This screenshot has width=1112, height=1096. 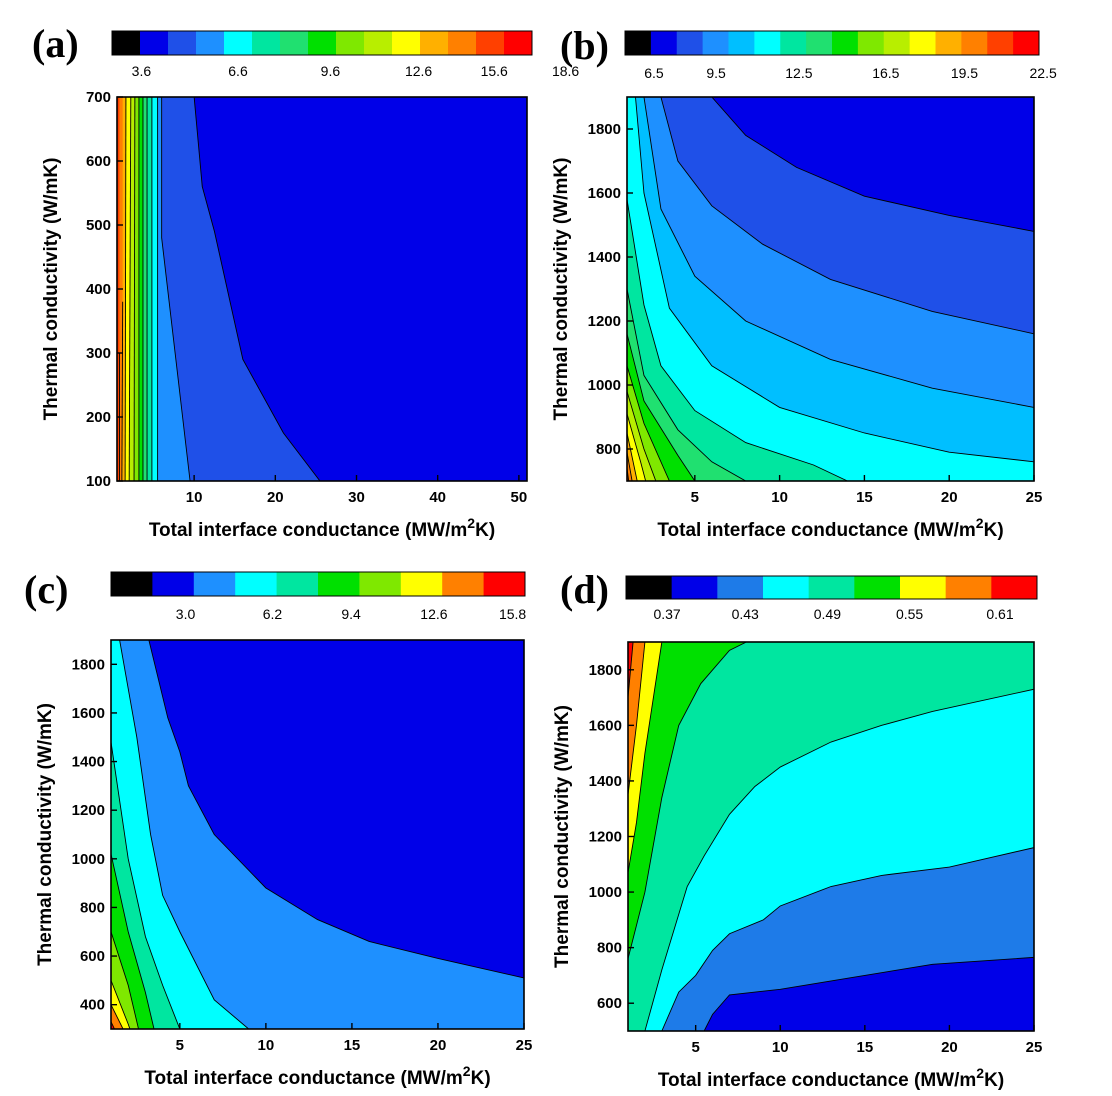 I want to click on panel-label-a: (a), so click(x=55, y=43).